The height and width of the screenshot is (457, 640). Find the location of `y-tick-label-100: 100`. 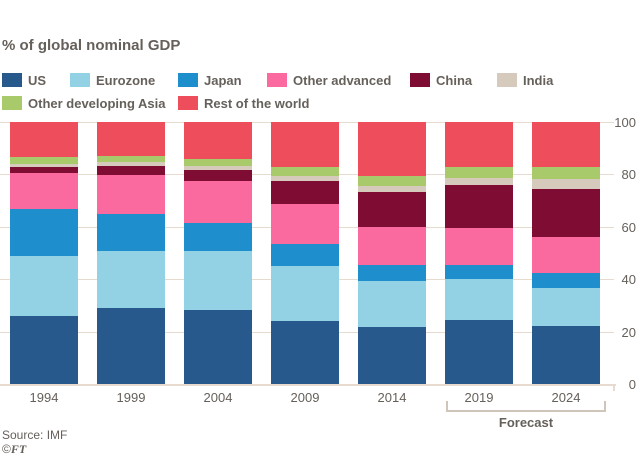

y-tick-label-100: 100 is located at coordinates (625, 122).